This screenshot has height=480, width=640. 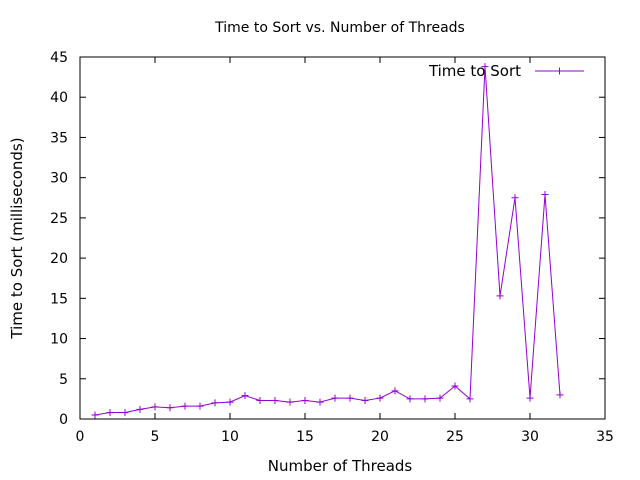 What do you see at coordinates (230, 437) in the screenshot?
I see `x-tick-label: 10` at bounding box center [230, 437].